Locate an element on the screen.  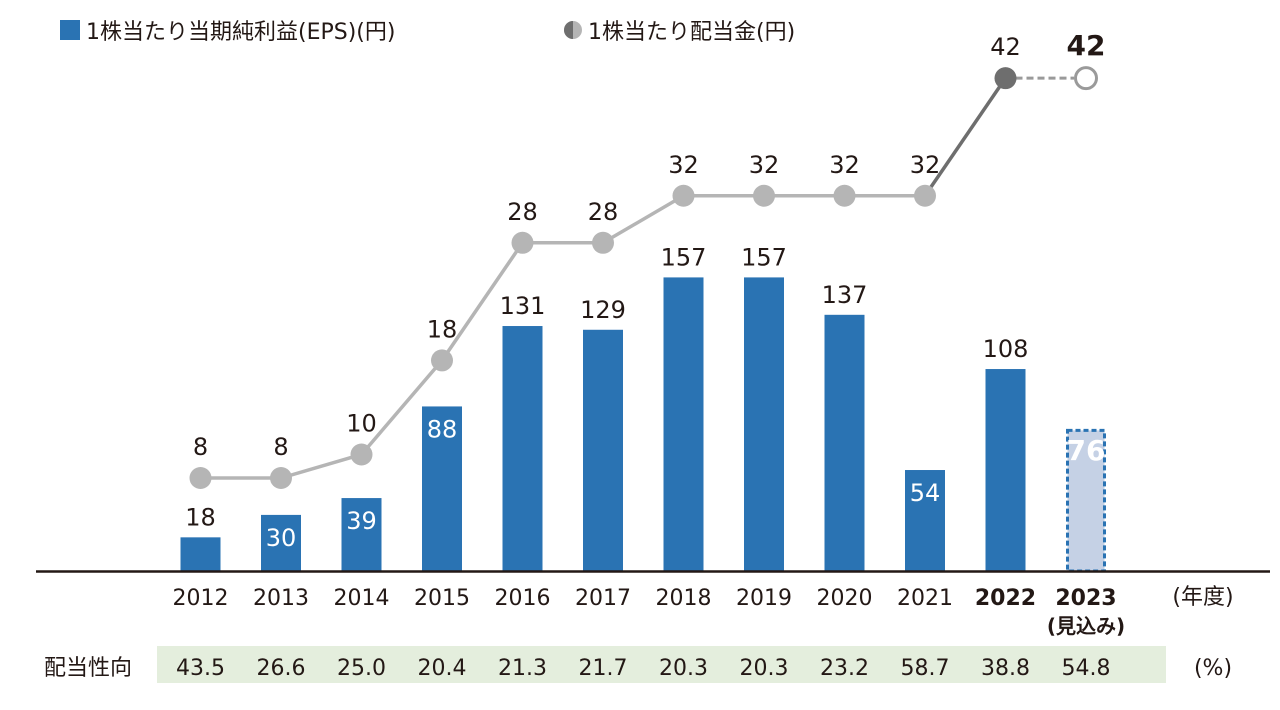
payout-ratio-band-bg is located at coordinates (661, 664).